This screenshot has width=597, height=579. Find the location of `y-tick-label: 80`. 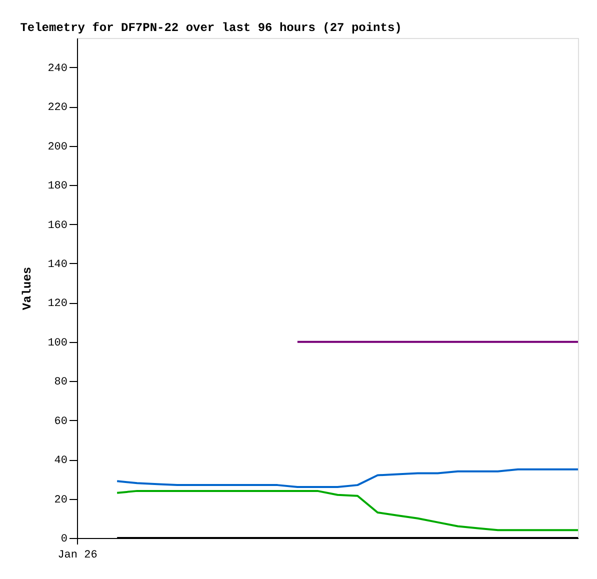

y-tick-label: 80 is located at coordinates (61, 382).